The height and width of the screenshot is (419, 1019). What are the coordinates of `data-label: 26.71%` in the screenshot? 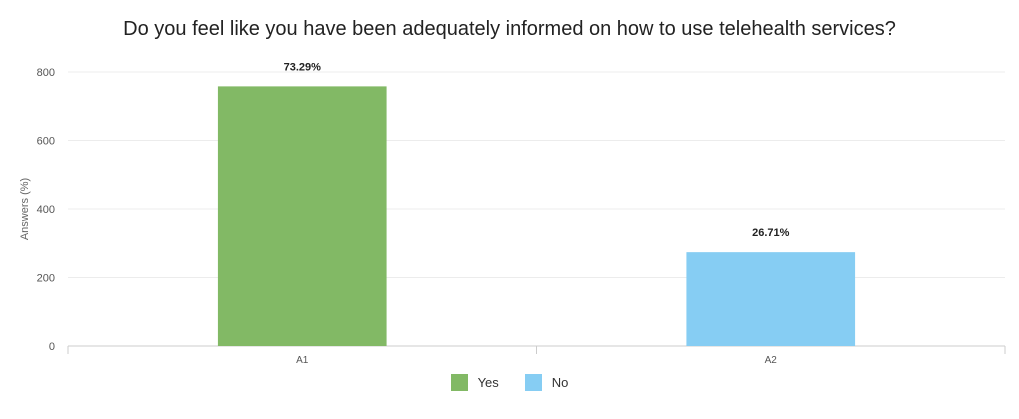 It's located at (771, 233).